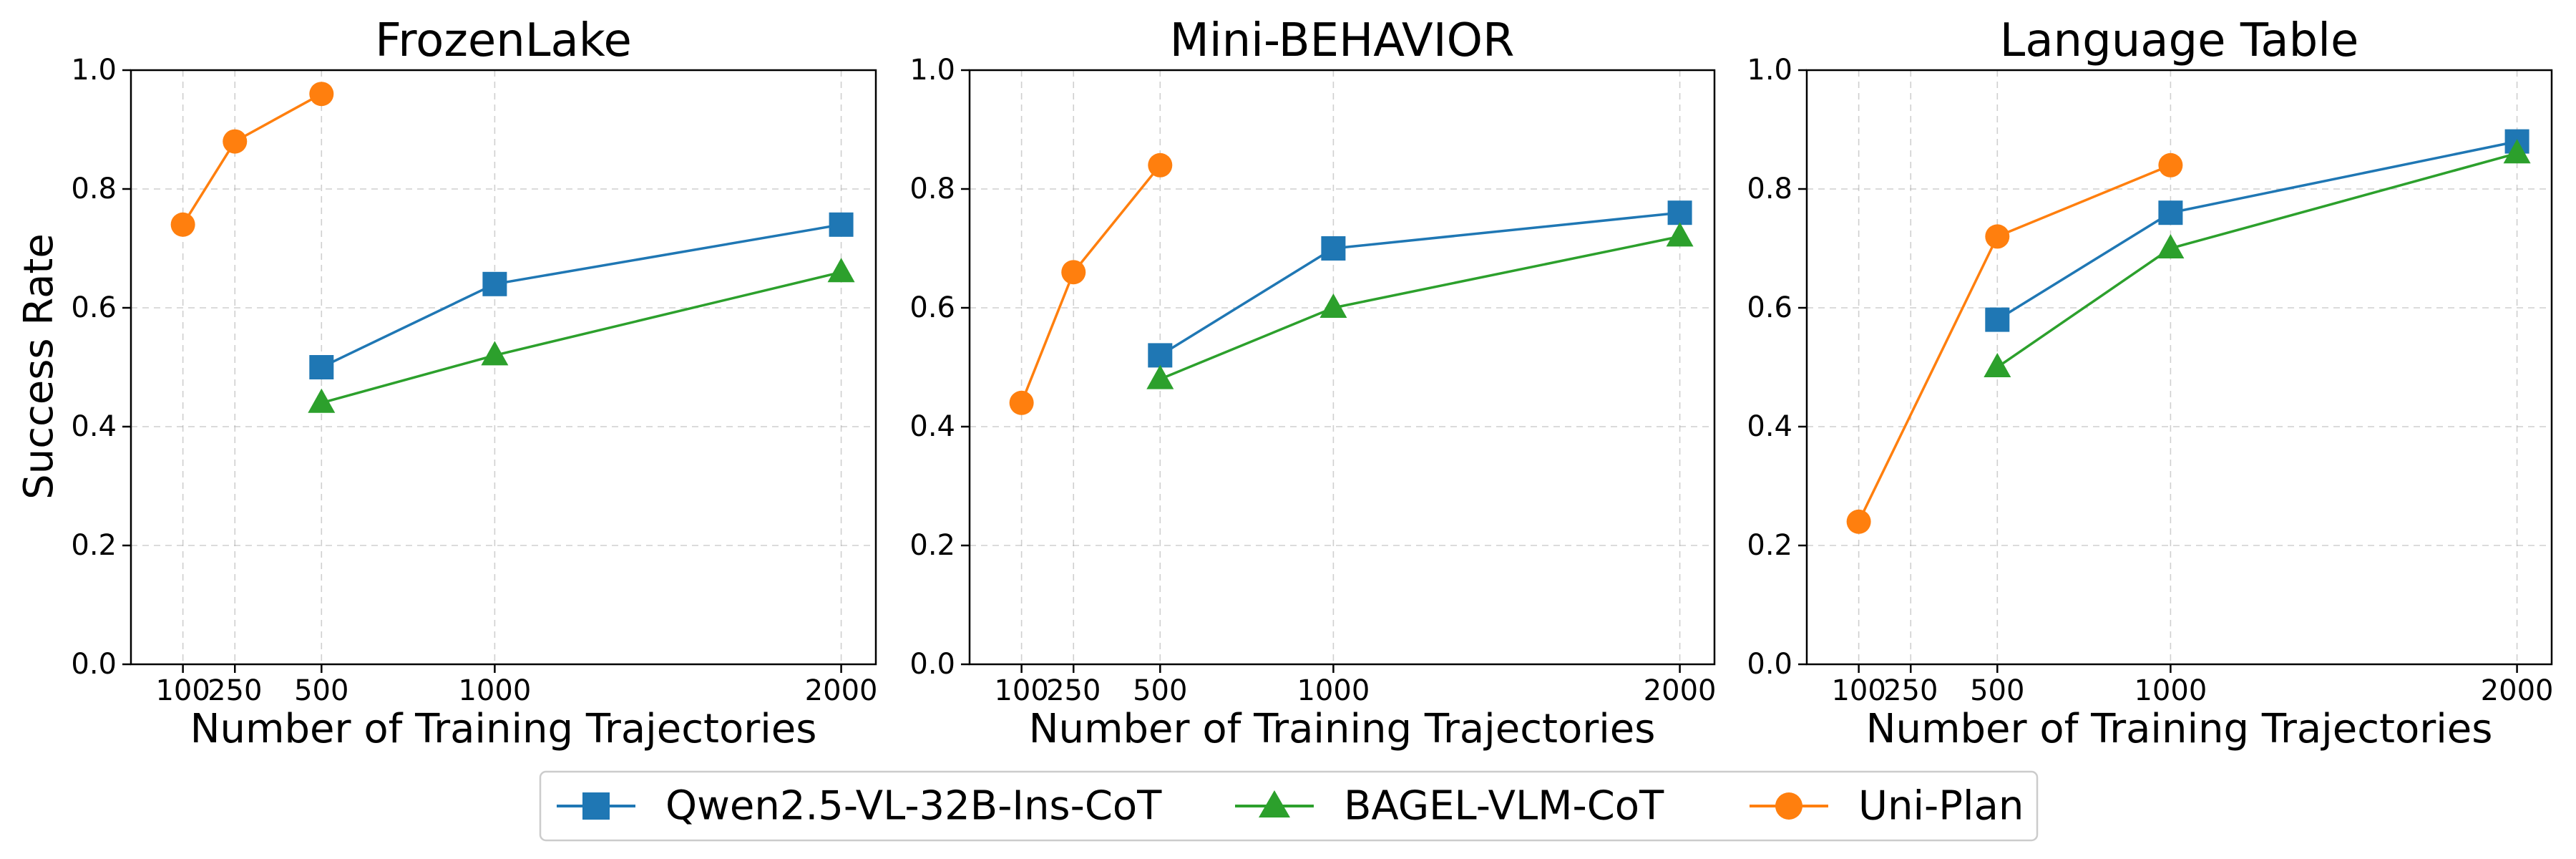  Describe the element at coordinates (1274, 803) in the screenshot. I see `legend-bagel-triangle-marker` at that location.